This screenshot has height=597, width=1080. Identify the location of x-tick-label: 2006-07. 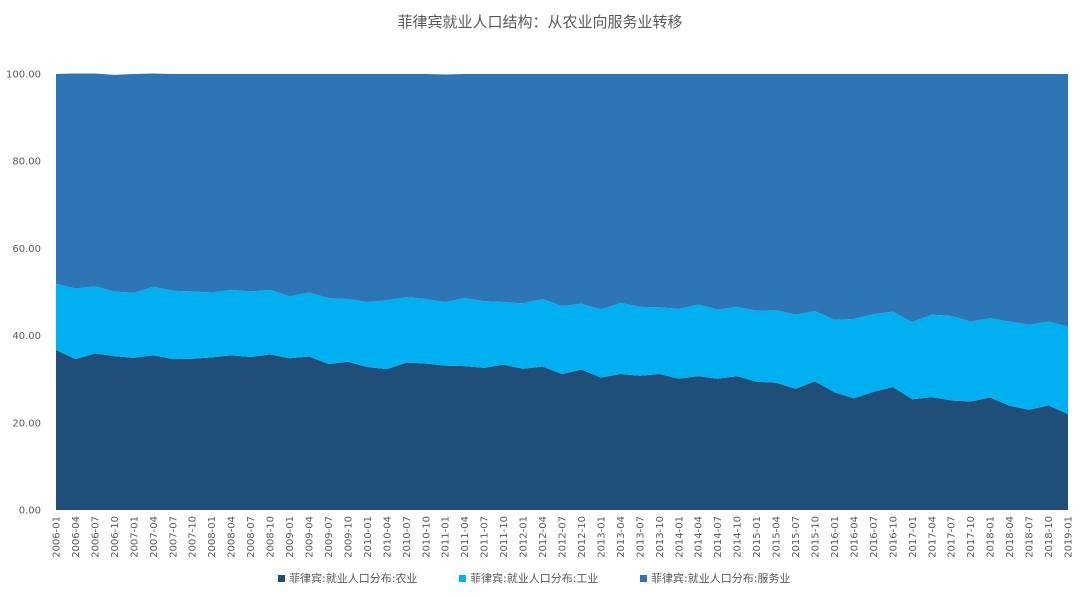
(95, 537).